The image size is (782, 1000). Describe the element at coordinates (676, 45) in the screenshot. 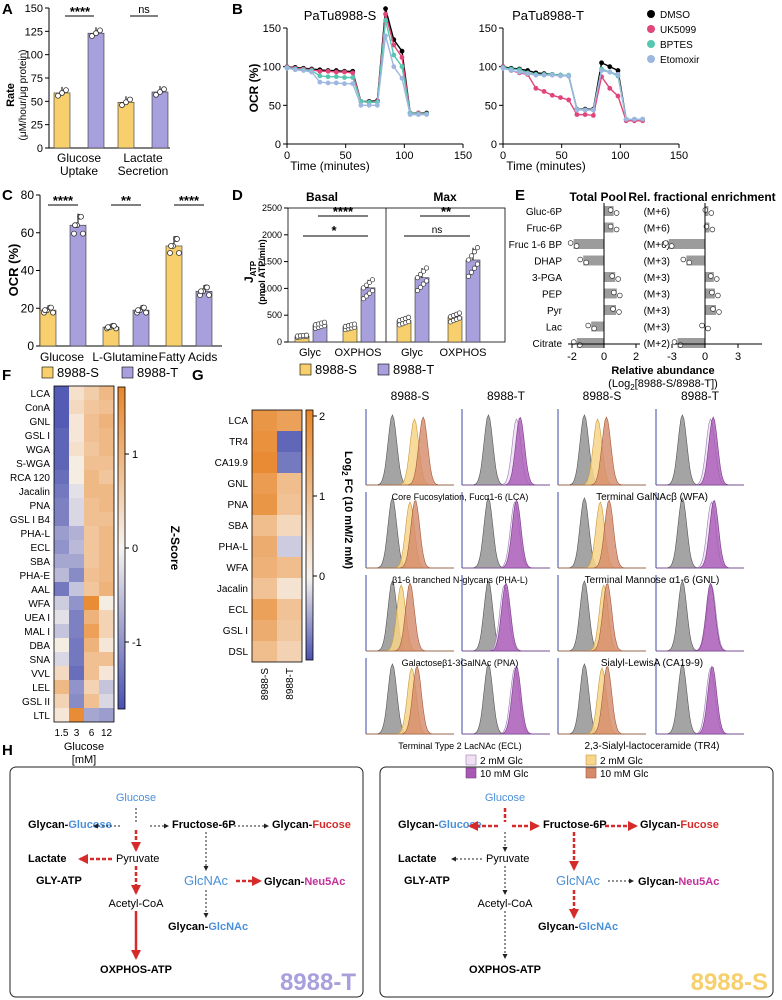

I see `legend-bptes: BPTES` at that location.